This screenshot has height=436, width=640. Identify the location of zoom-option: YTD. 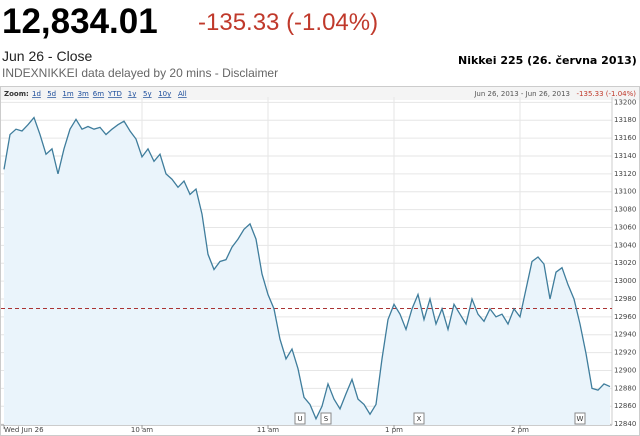
(114, 94).